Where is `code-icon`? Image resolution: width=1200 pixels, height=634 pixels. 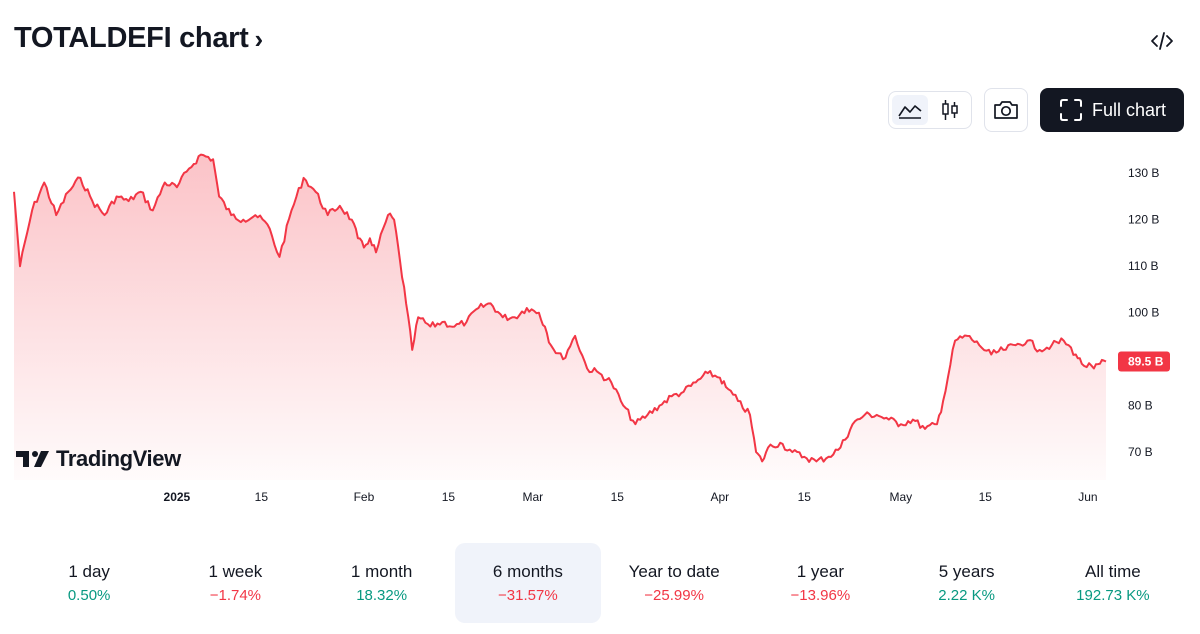 code-icon is located at coordinates (1162, 41).